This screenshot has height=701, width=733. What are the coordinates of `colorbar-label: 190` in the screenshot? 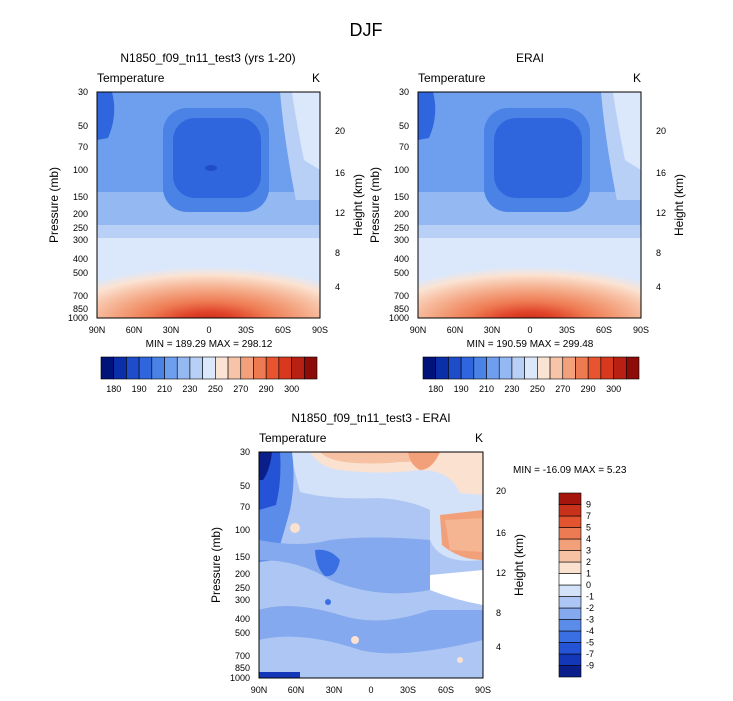 It's located at (461, 389).